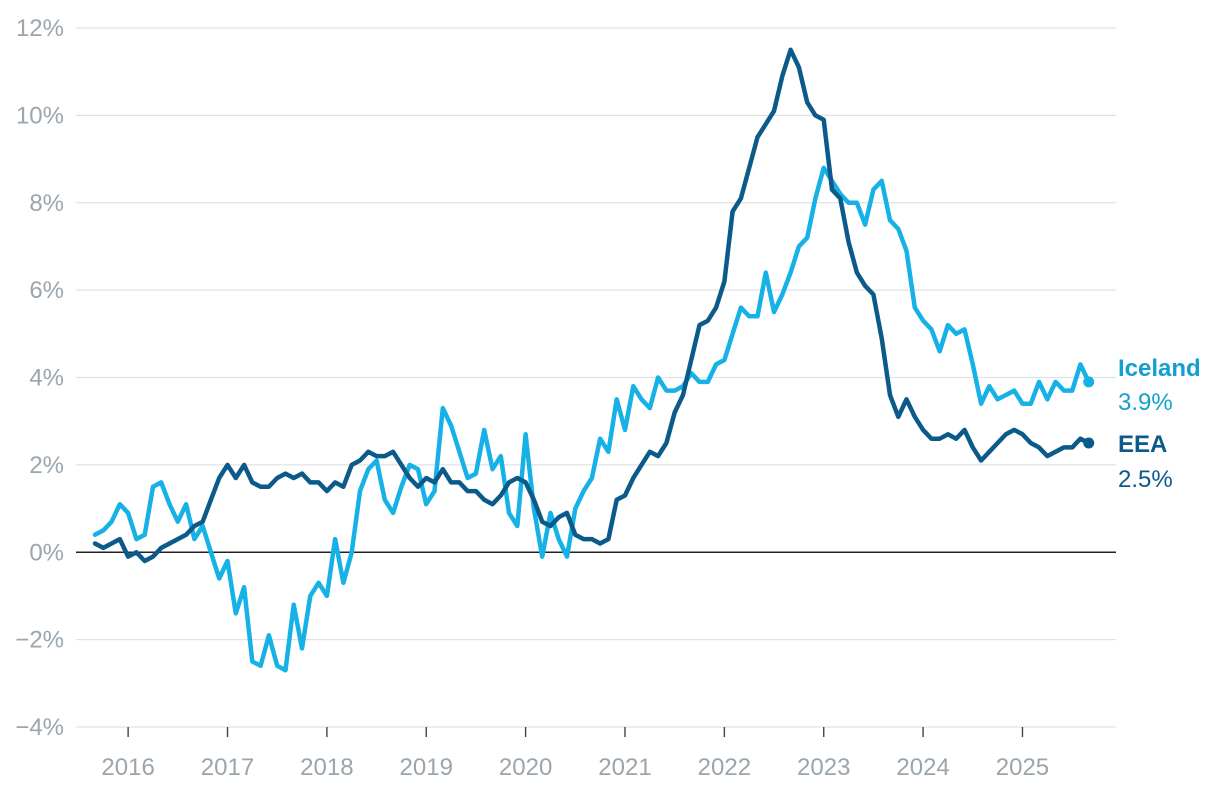  Describe the element at coordinates (40, 28) in the screenshot. I see `y-tick-label: 12%` at that location.